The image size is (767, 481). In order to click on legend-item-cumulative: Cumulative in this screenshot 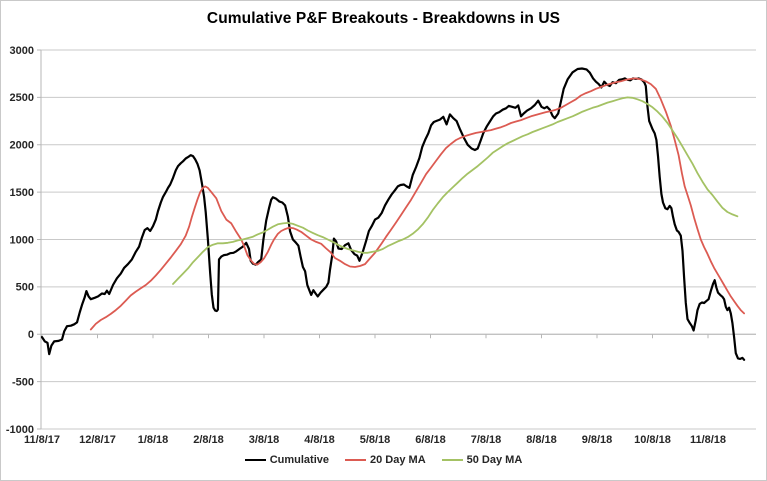, I will do `click(286, 460)`.